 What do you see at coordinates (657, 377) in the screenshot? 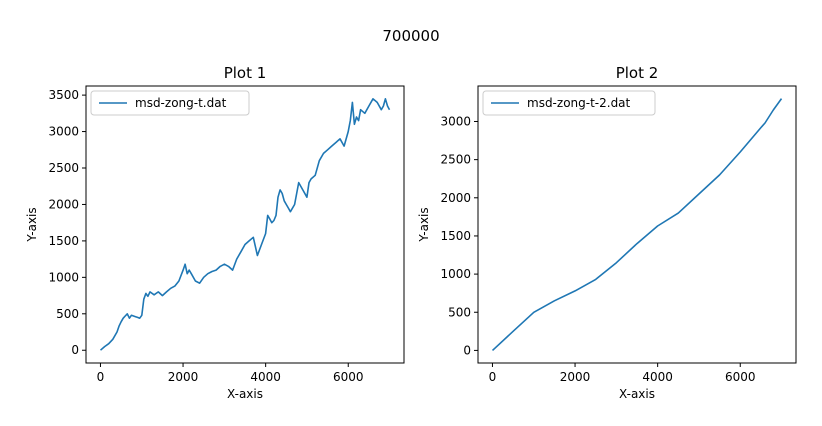
I see `plot-2-x-tick-label: 4000` at bounding box center [657, 377].